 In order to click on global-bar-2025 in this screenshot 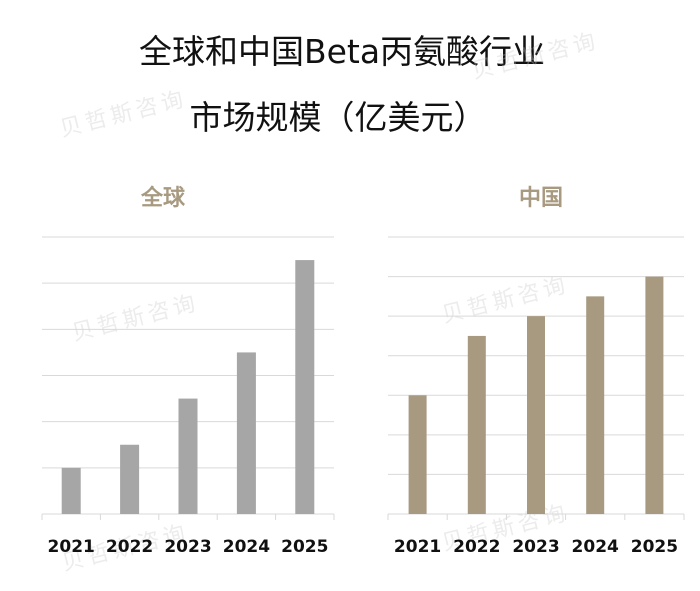, I will do `click(305, 387)`.